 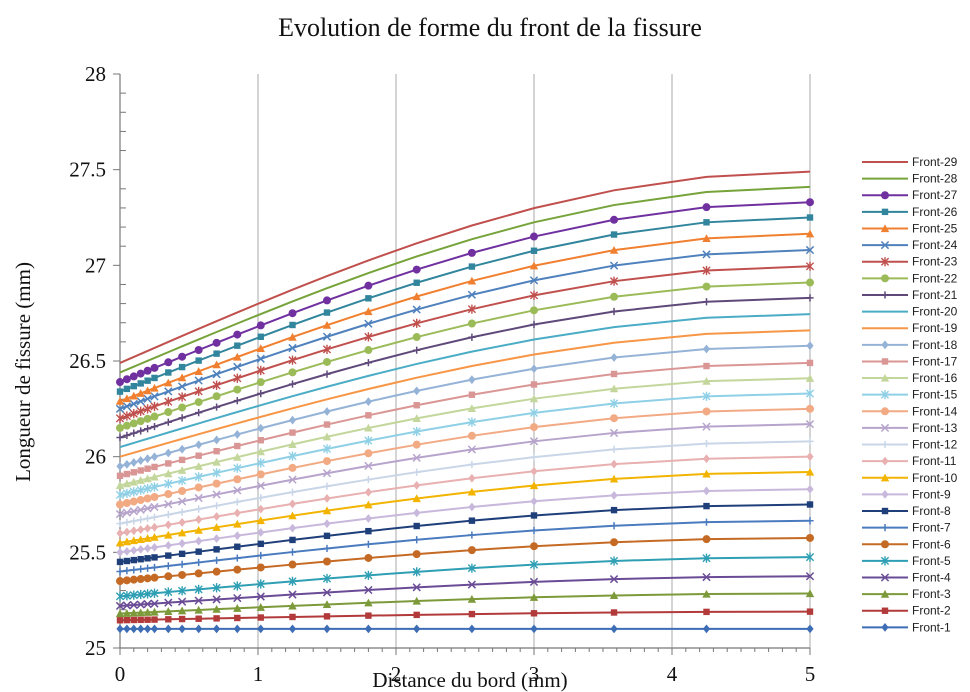 What do you see at coordinates (906, 511) in the screenshot?
I see `legend-item-front-8: Front-8` at bounding box center [906, 511].